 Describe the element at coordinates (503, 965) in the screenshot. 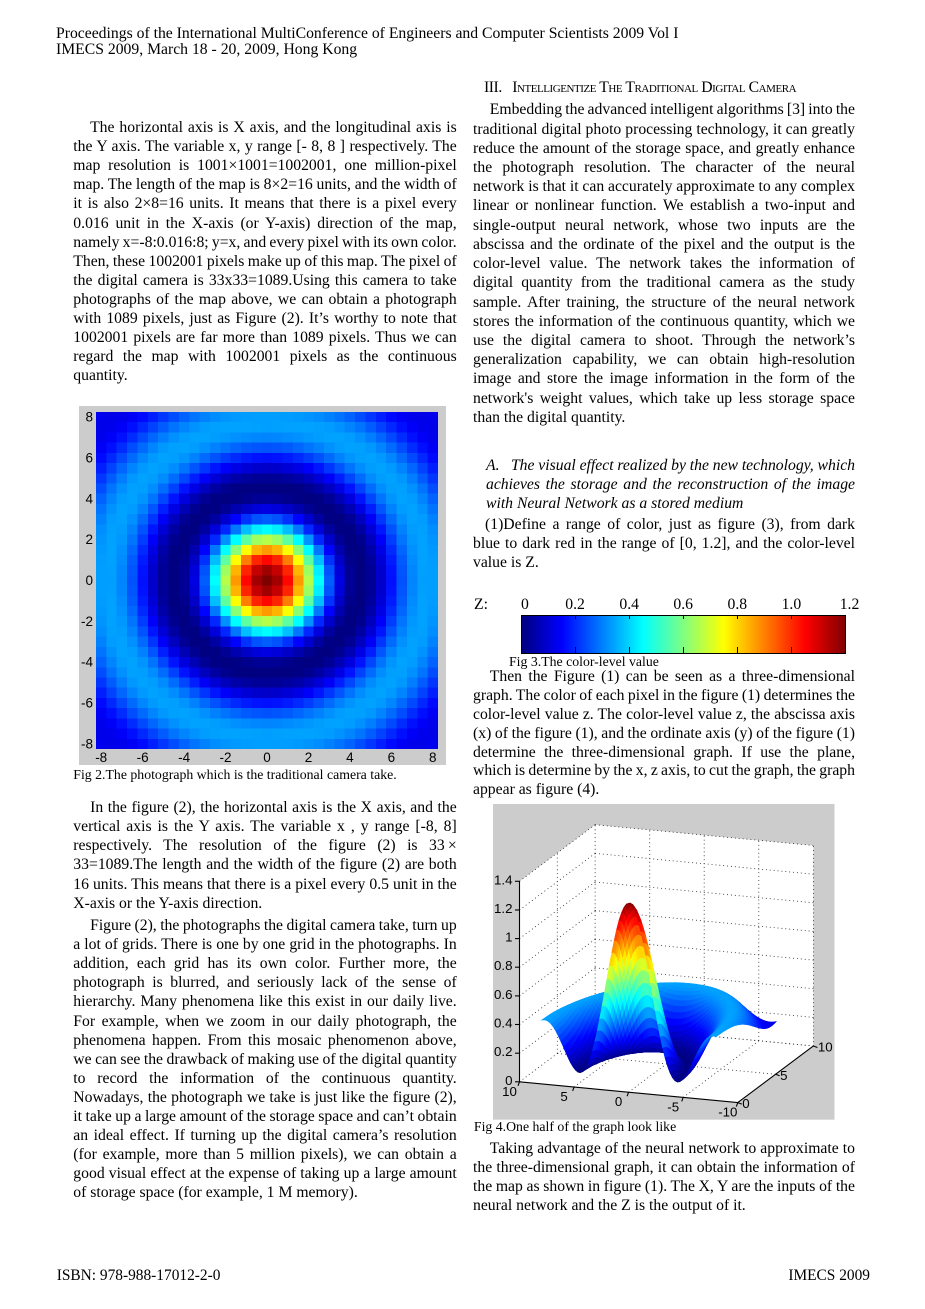

I see `svg-text: 0.8` at that location.